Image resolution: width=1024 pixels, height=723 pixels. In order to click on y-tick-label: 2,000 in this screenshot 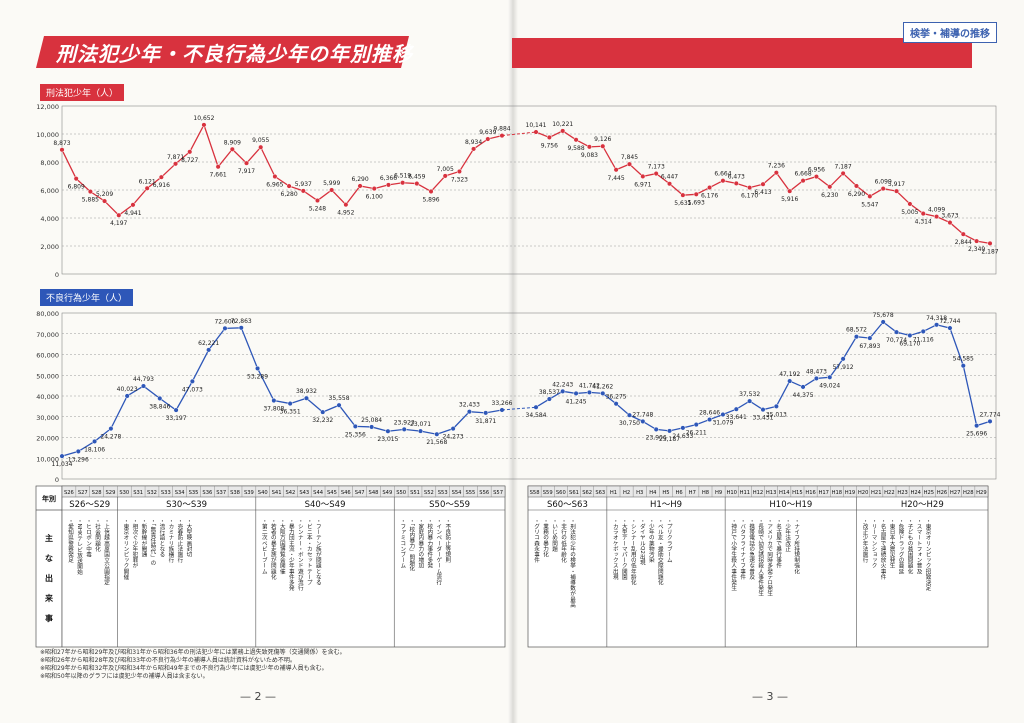, I will do `click(49, 247)`.